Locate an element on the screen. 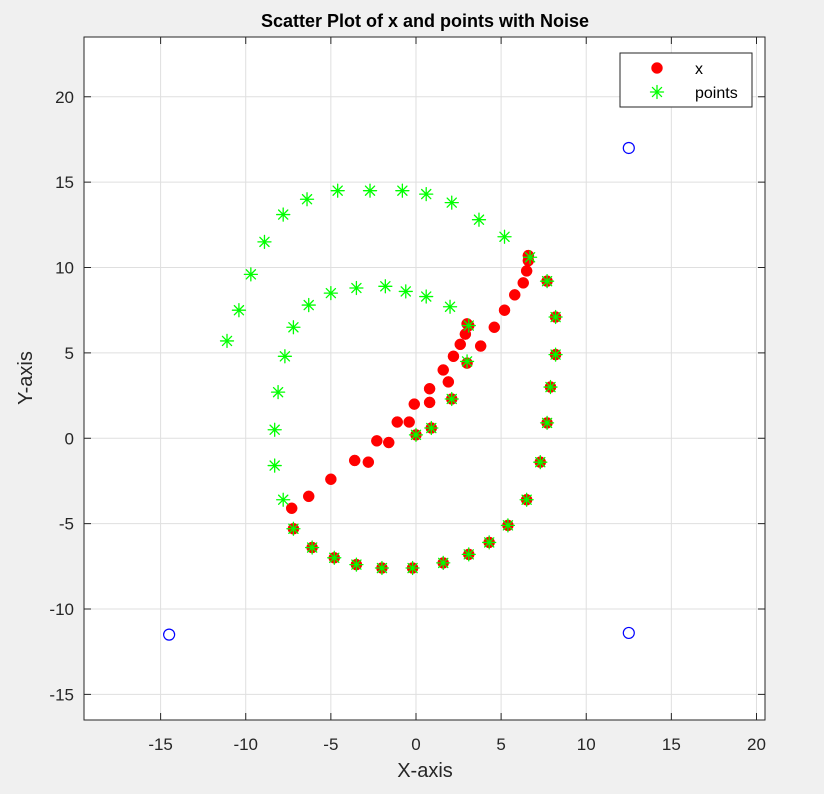 The image size is (824, 794). x-tick-labels: -15 -10 -5 0 5 10 15 20 is located at coordinates (457, 744).